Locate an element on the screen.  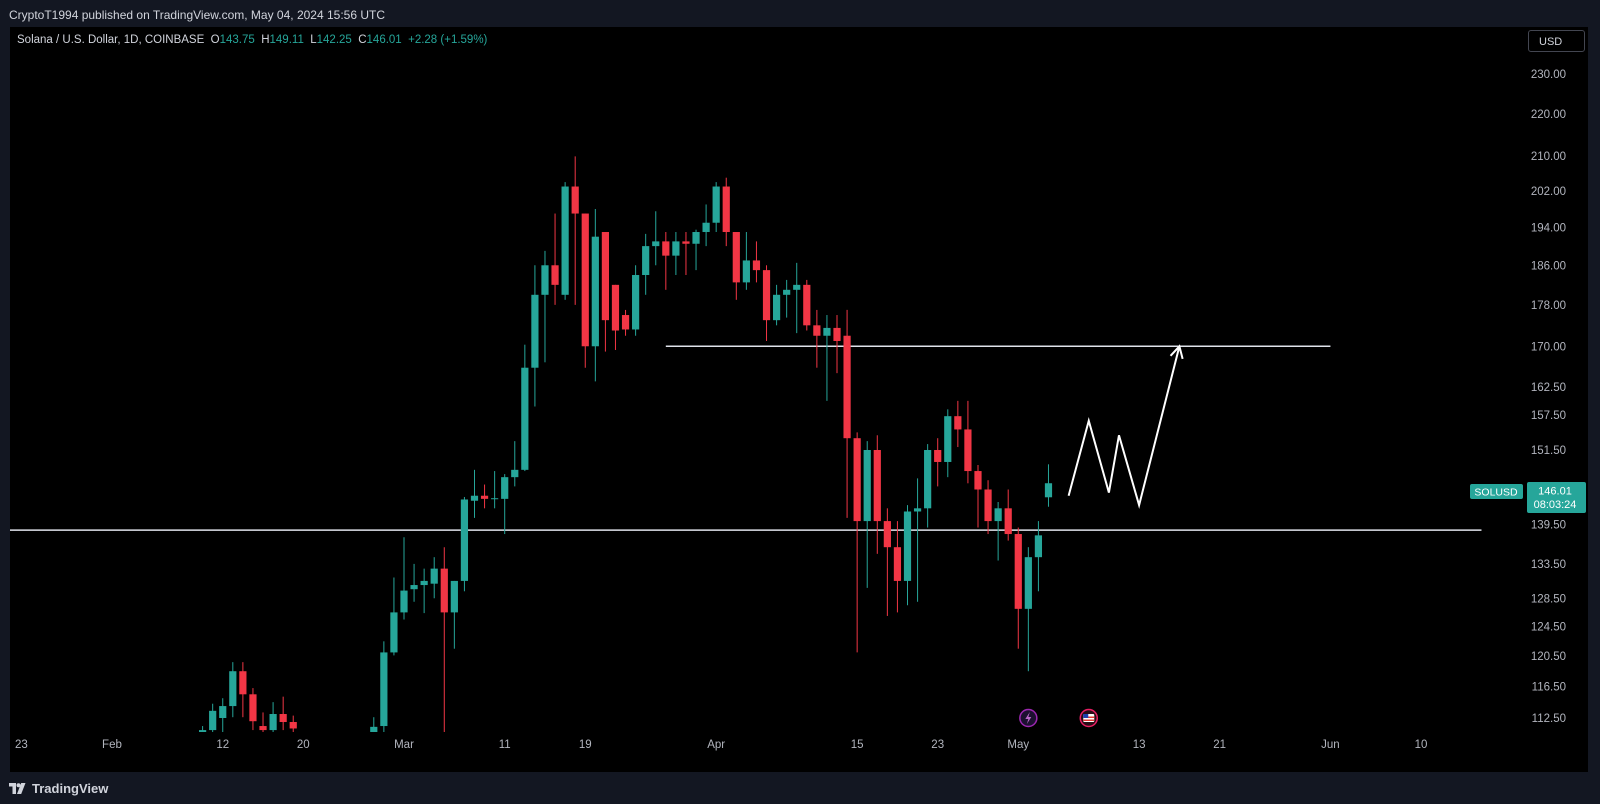
tradingview-logo: TradingView is located at coordinates (58, 788).